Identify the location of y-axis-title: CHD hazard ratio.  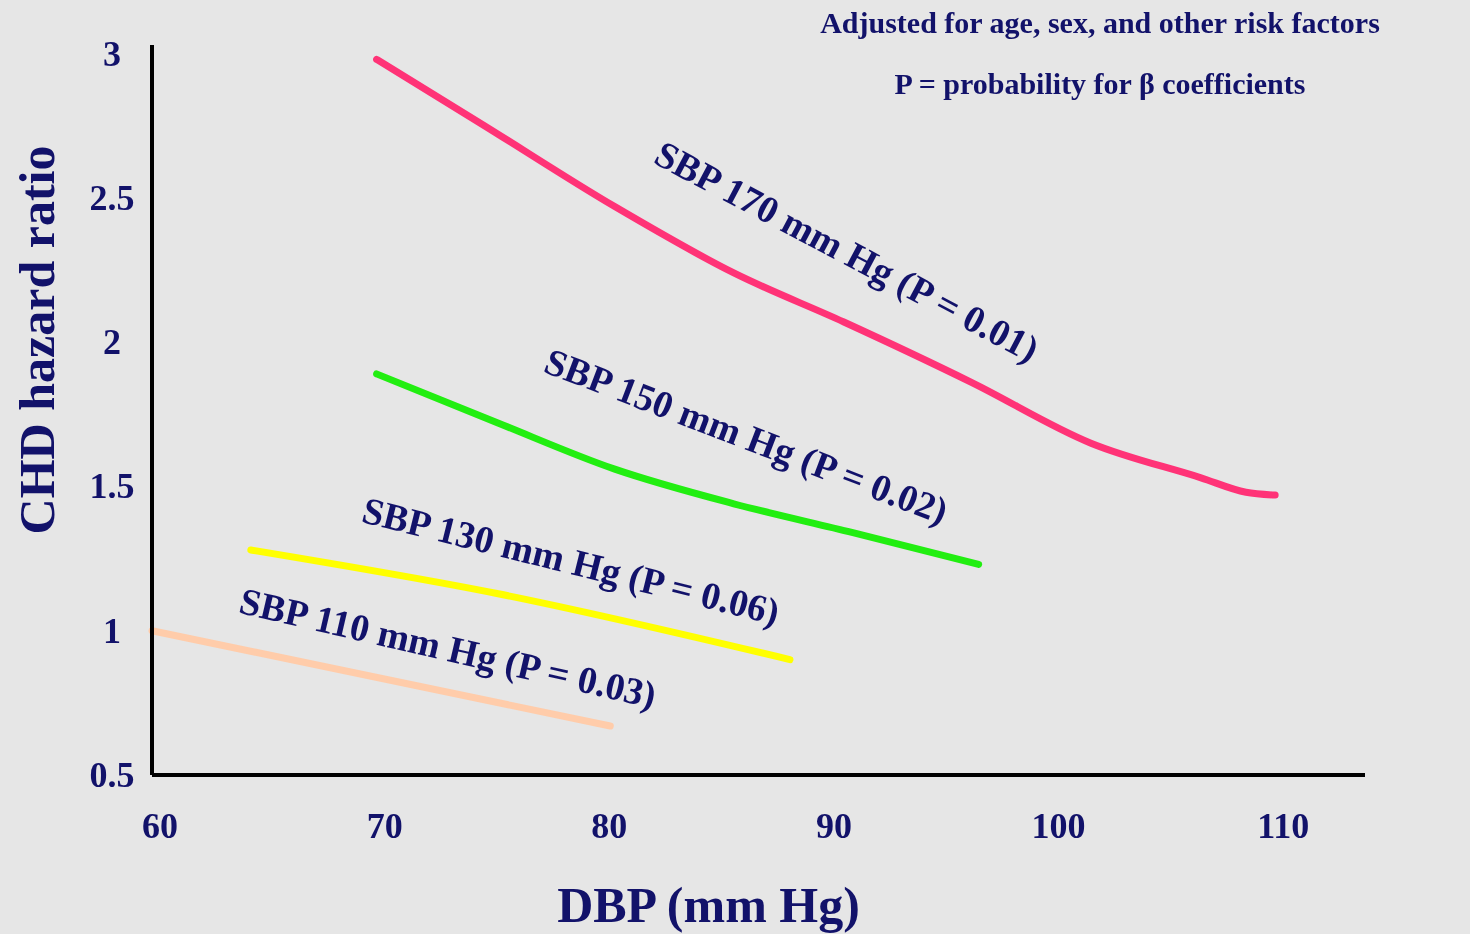
(37, 340).